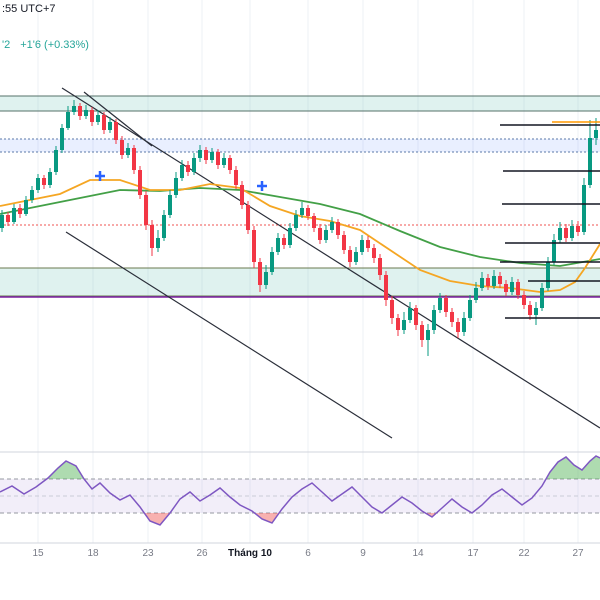 Image resolution: width=600 pixels, height=600 pixels. What do you see at coordinates (363, 553) in the screenshot?
I see `x-axis-label: 9` at bounding box center [363, 553].